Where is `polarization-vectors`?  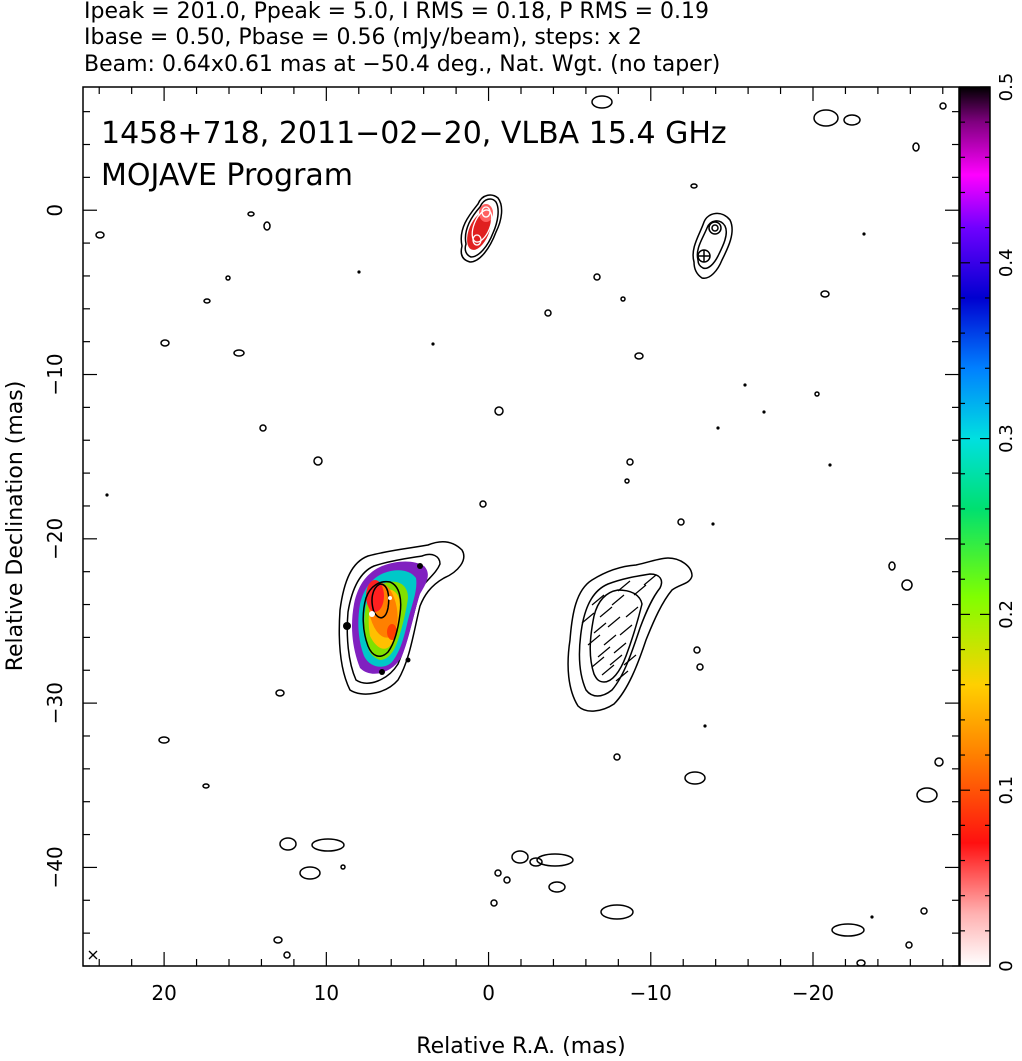 polarization-vectors is located at coordinates (619, 628).